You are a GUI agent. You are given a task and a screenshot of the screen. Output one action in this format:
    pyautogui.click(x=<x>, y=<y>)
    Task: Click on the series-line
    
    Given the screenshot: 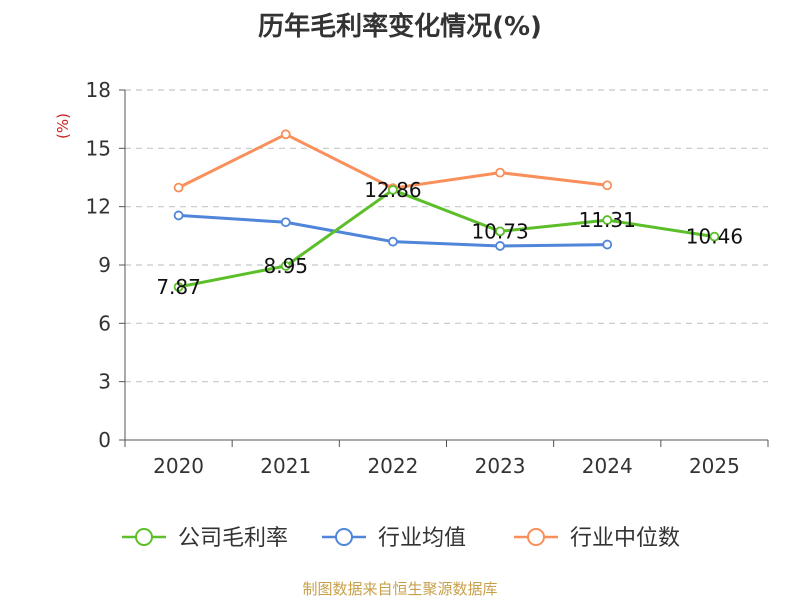 What is the action you would take?
    pyautogui.click(x=446, y=238)
    